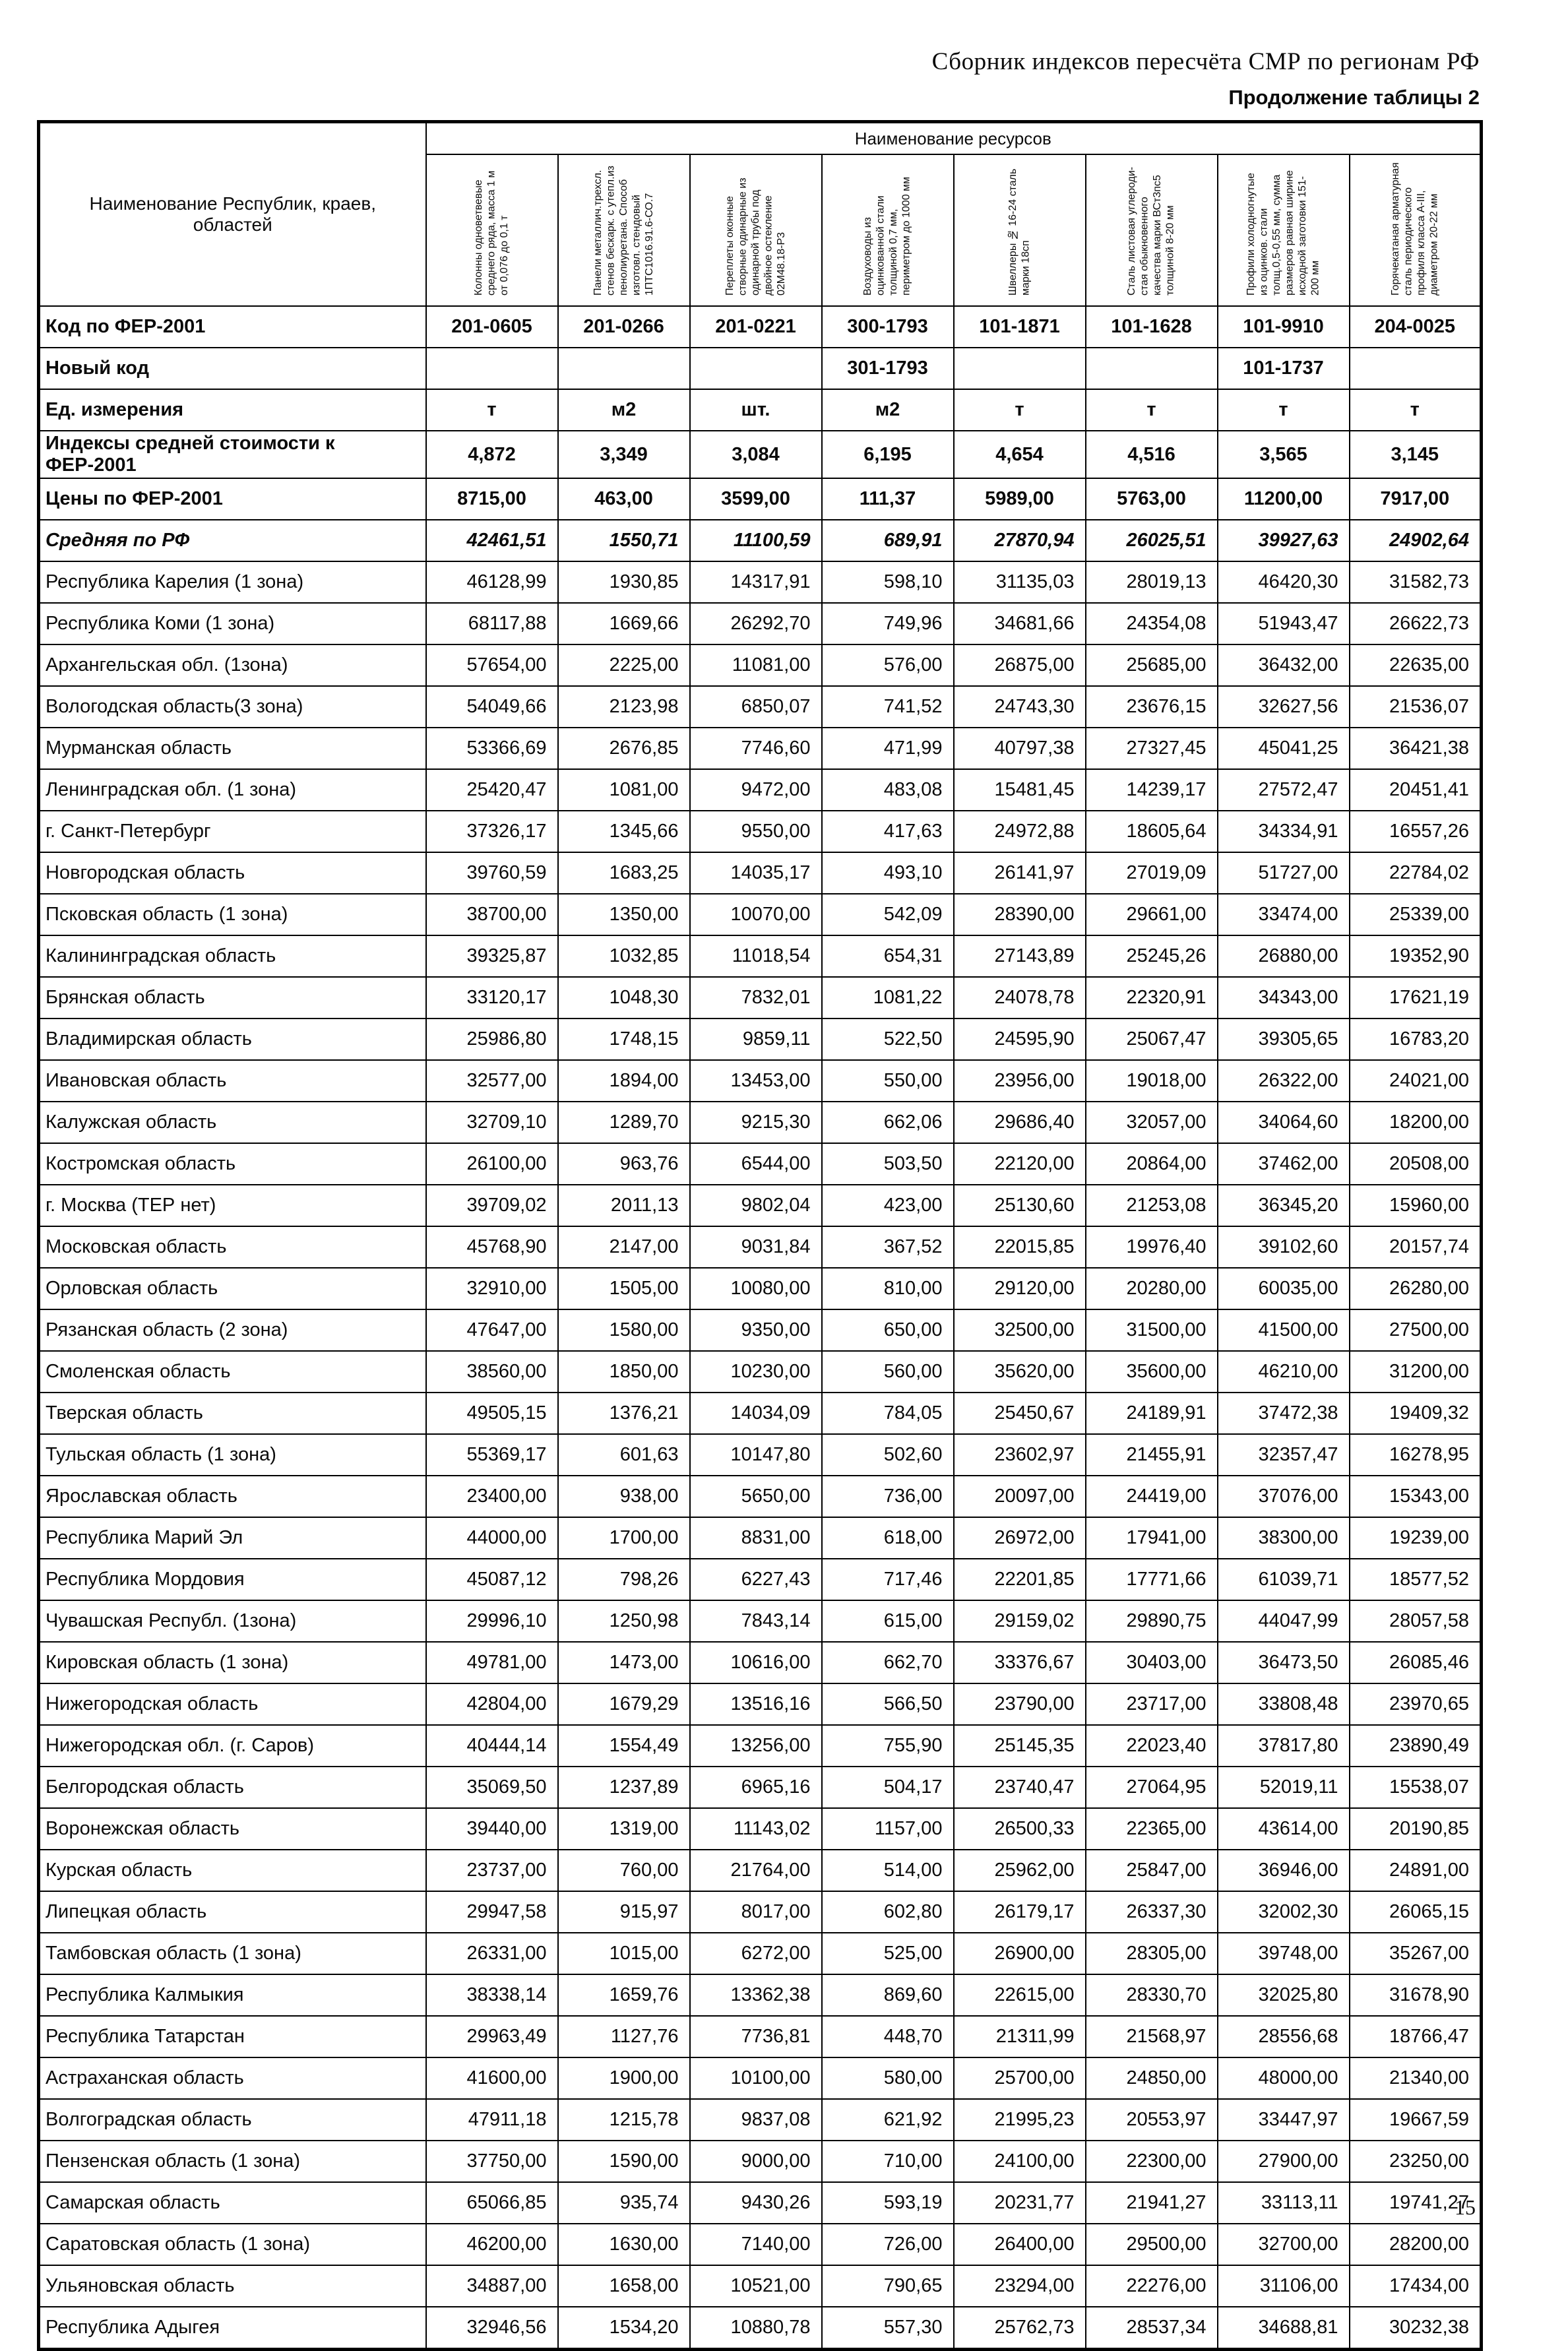  I want to click on value-cell: 36345,20, so click(1283, 1205).